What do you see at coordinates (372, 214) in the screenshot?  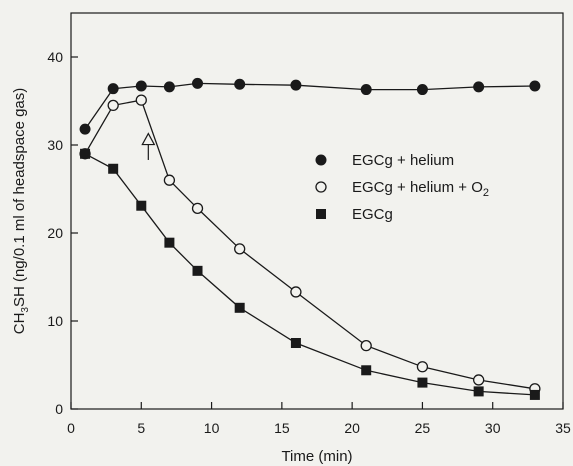 I see `legend-label: EGCg` at bounding box center [372, 214].